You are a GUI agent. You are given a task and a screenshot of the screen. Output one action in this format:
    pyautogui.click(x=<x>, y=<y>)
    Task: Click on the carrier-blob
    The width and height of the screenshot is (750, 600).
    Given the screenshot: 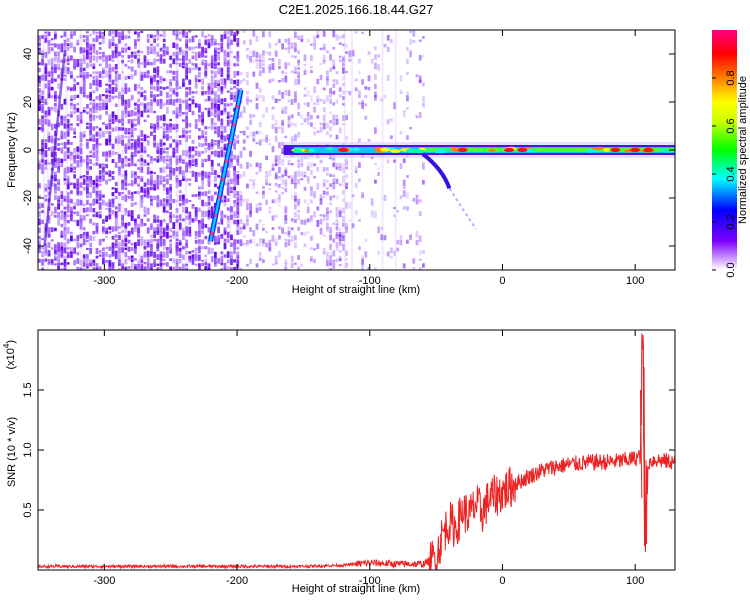 What is the action you would take?
    pyautogui.click(x=311, y=150)
    